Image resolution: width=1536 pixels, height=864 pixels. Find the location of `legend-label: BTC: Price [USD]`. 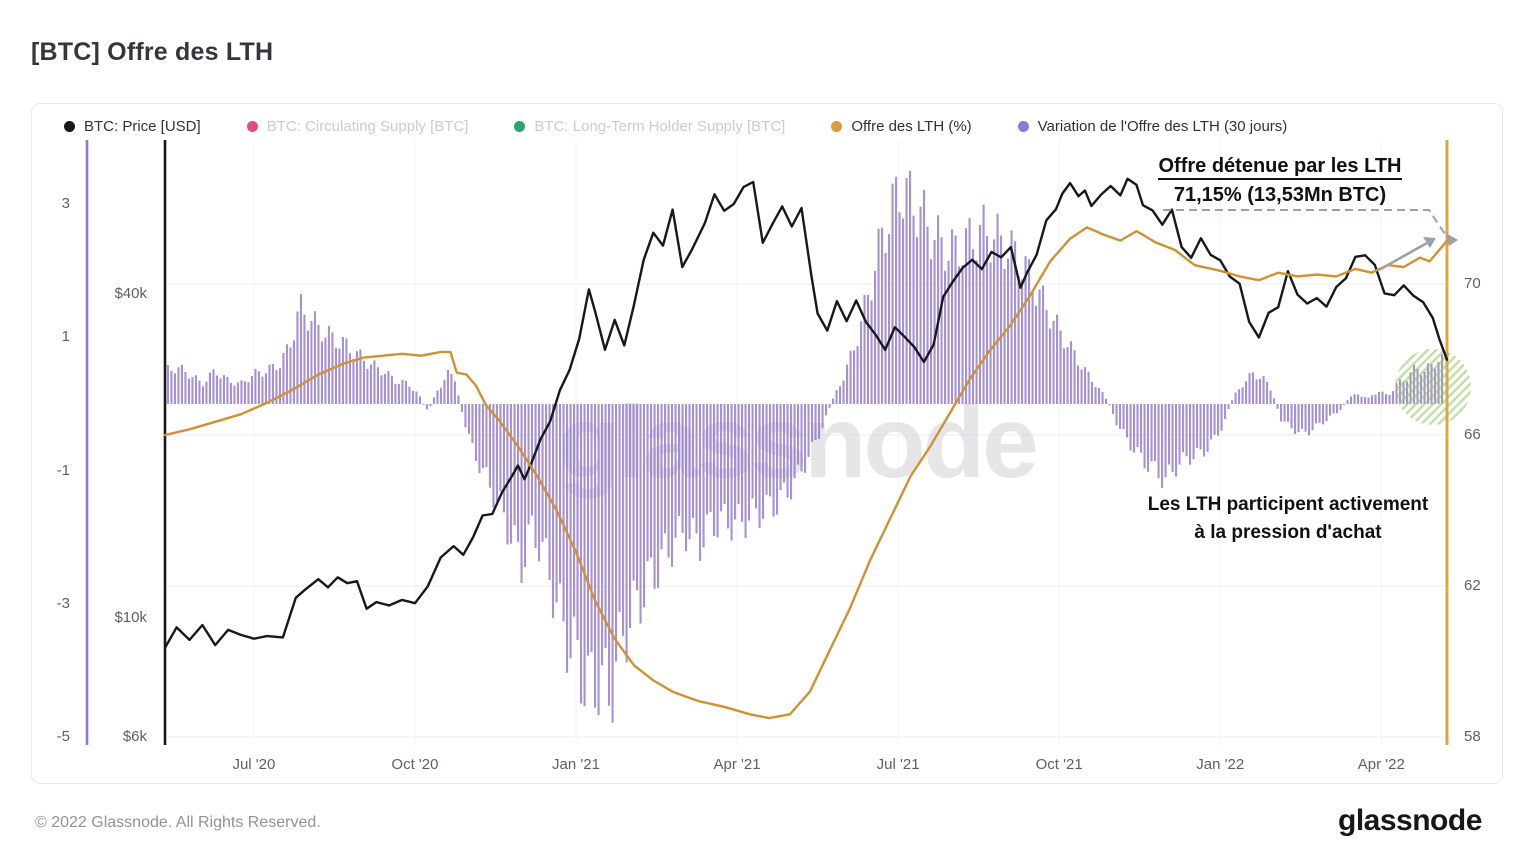

legend-label: BTC: Price [USD] is located at coordinates (142, 126).